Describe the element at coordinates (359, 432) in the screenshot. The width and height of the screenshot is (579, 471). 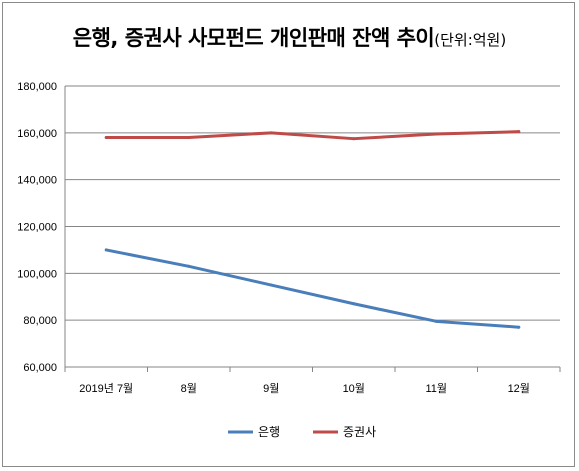
I see `legend-label: 증권사` at that location.